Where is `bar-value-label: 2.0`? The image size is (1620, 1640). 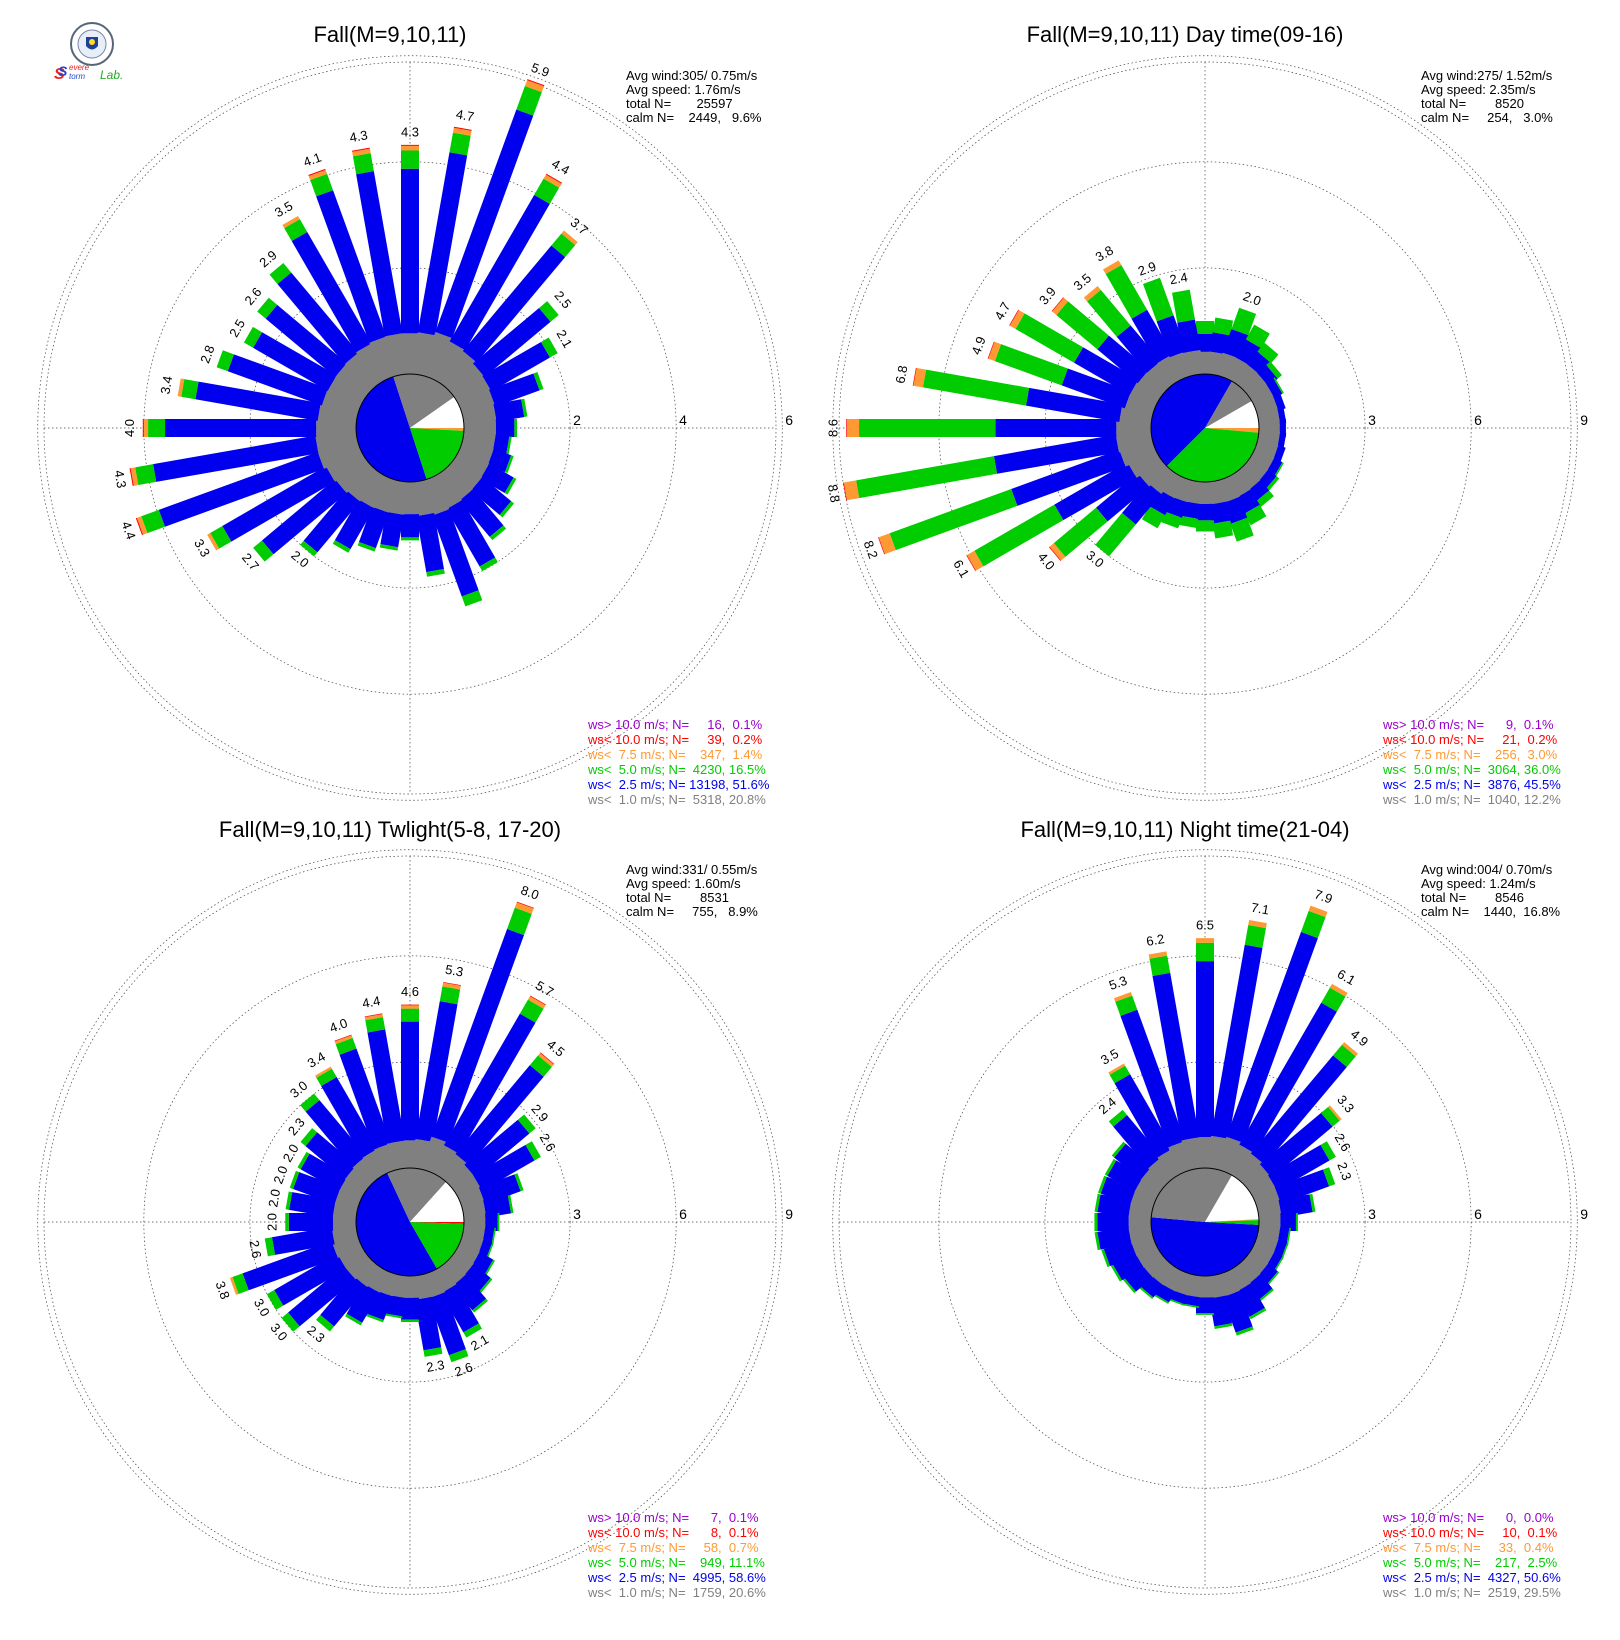 bar-value-label: 2.0 is located at coordinates (1252, 298).